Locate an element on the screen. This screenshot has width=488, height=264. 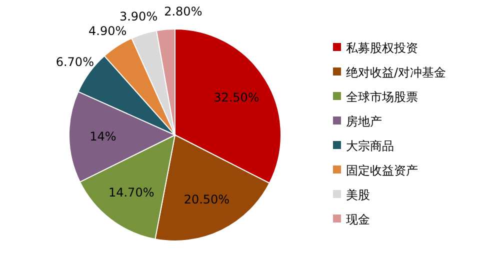
legend-label: 美股 is located at coordinates (358, 195).